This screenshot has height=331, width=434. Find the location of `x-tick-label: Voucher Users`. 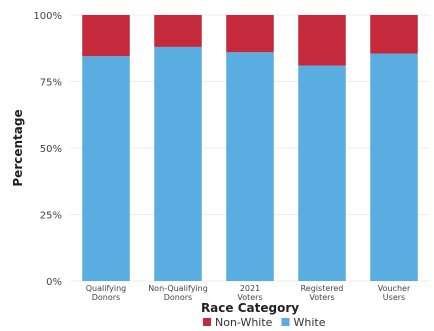

x-tick-label: Voucher Users is located at coordinates (394, 293).